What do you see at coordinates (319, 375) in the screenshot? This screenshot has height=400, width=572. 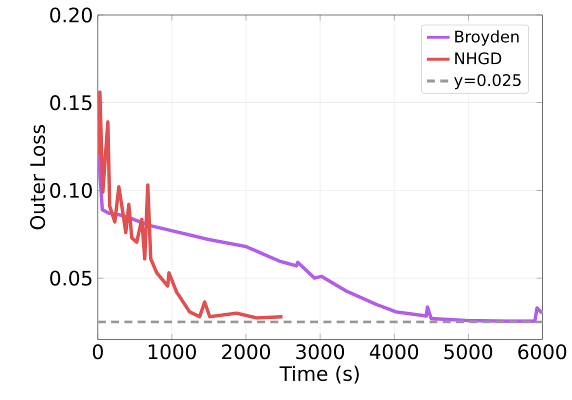 I see `x-axis-title: Time (s)` at bounding box center [319, 375].